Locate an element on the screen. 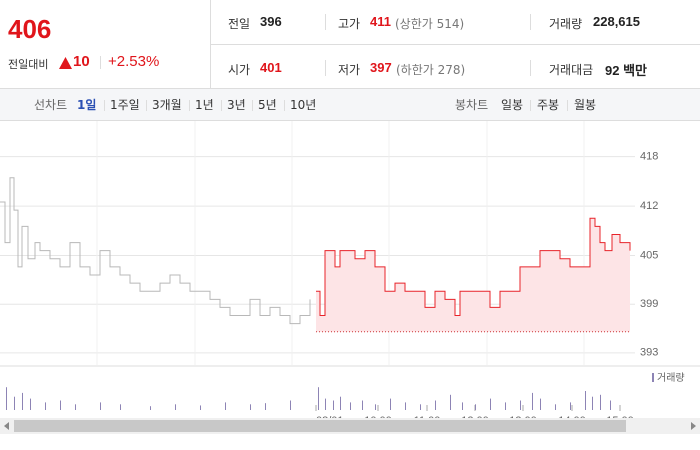  period-button: 3년 is located at coordinates (236, 105).